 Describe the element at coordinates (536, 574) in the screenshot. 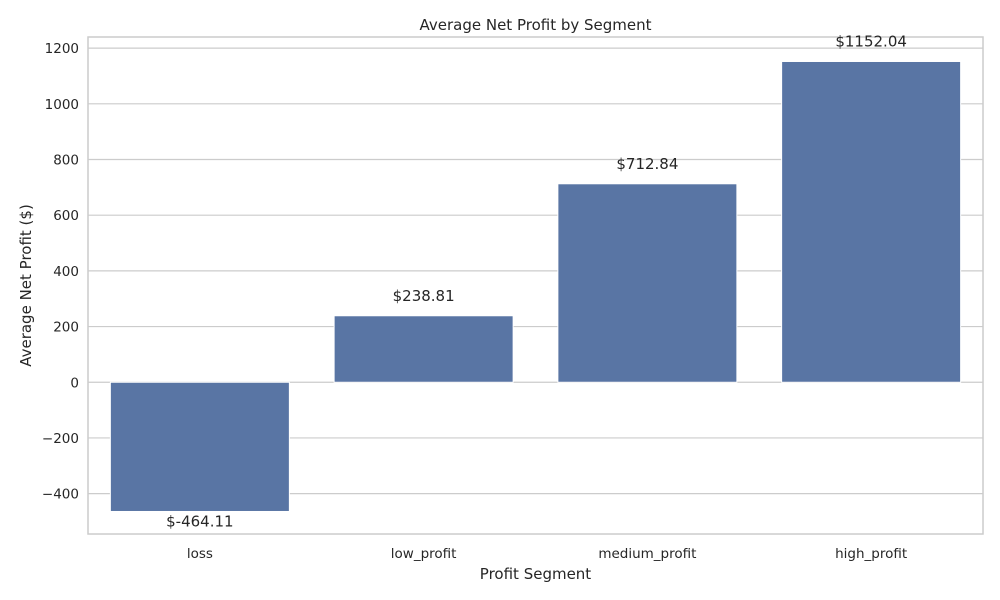

I see `x-axis-label: Profit Segment` at that location.